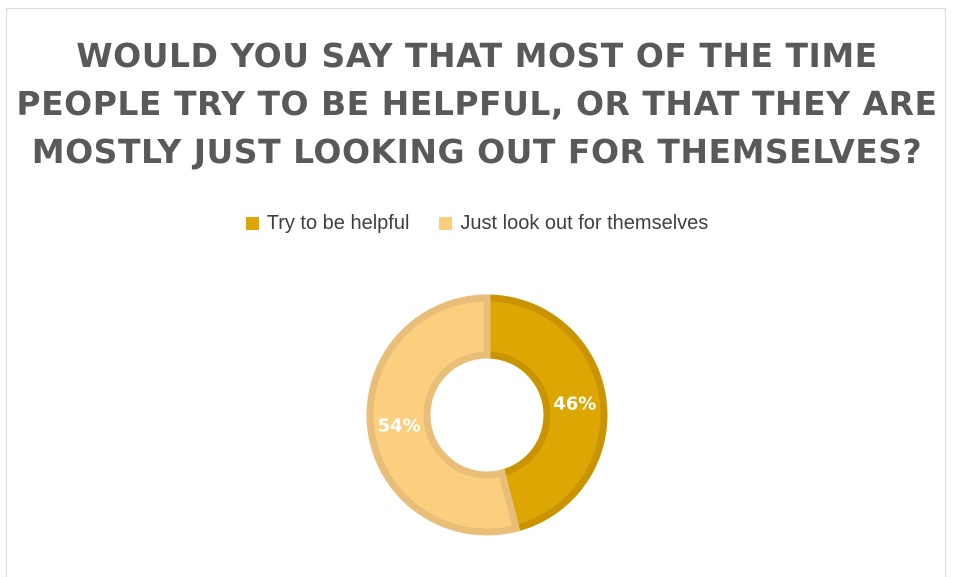 The height and width of the screenshot is (577, 954). Describe the element at coordinates (399, 426) in the screenshot. I see `data-label-themselves: 54%` at that location.